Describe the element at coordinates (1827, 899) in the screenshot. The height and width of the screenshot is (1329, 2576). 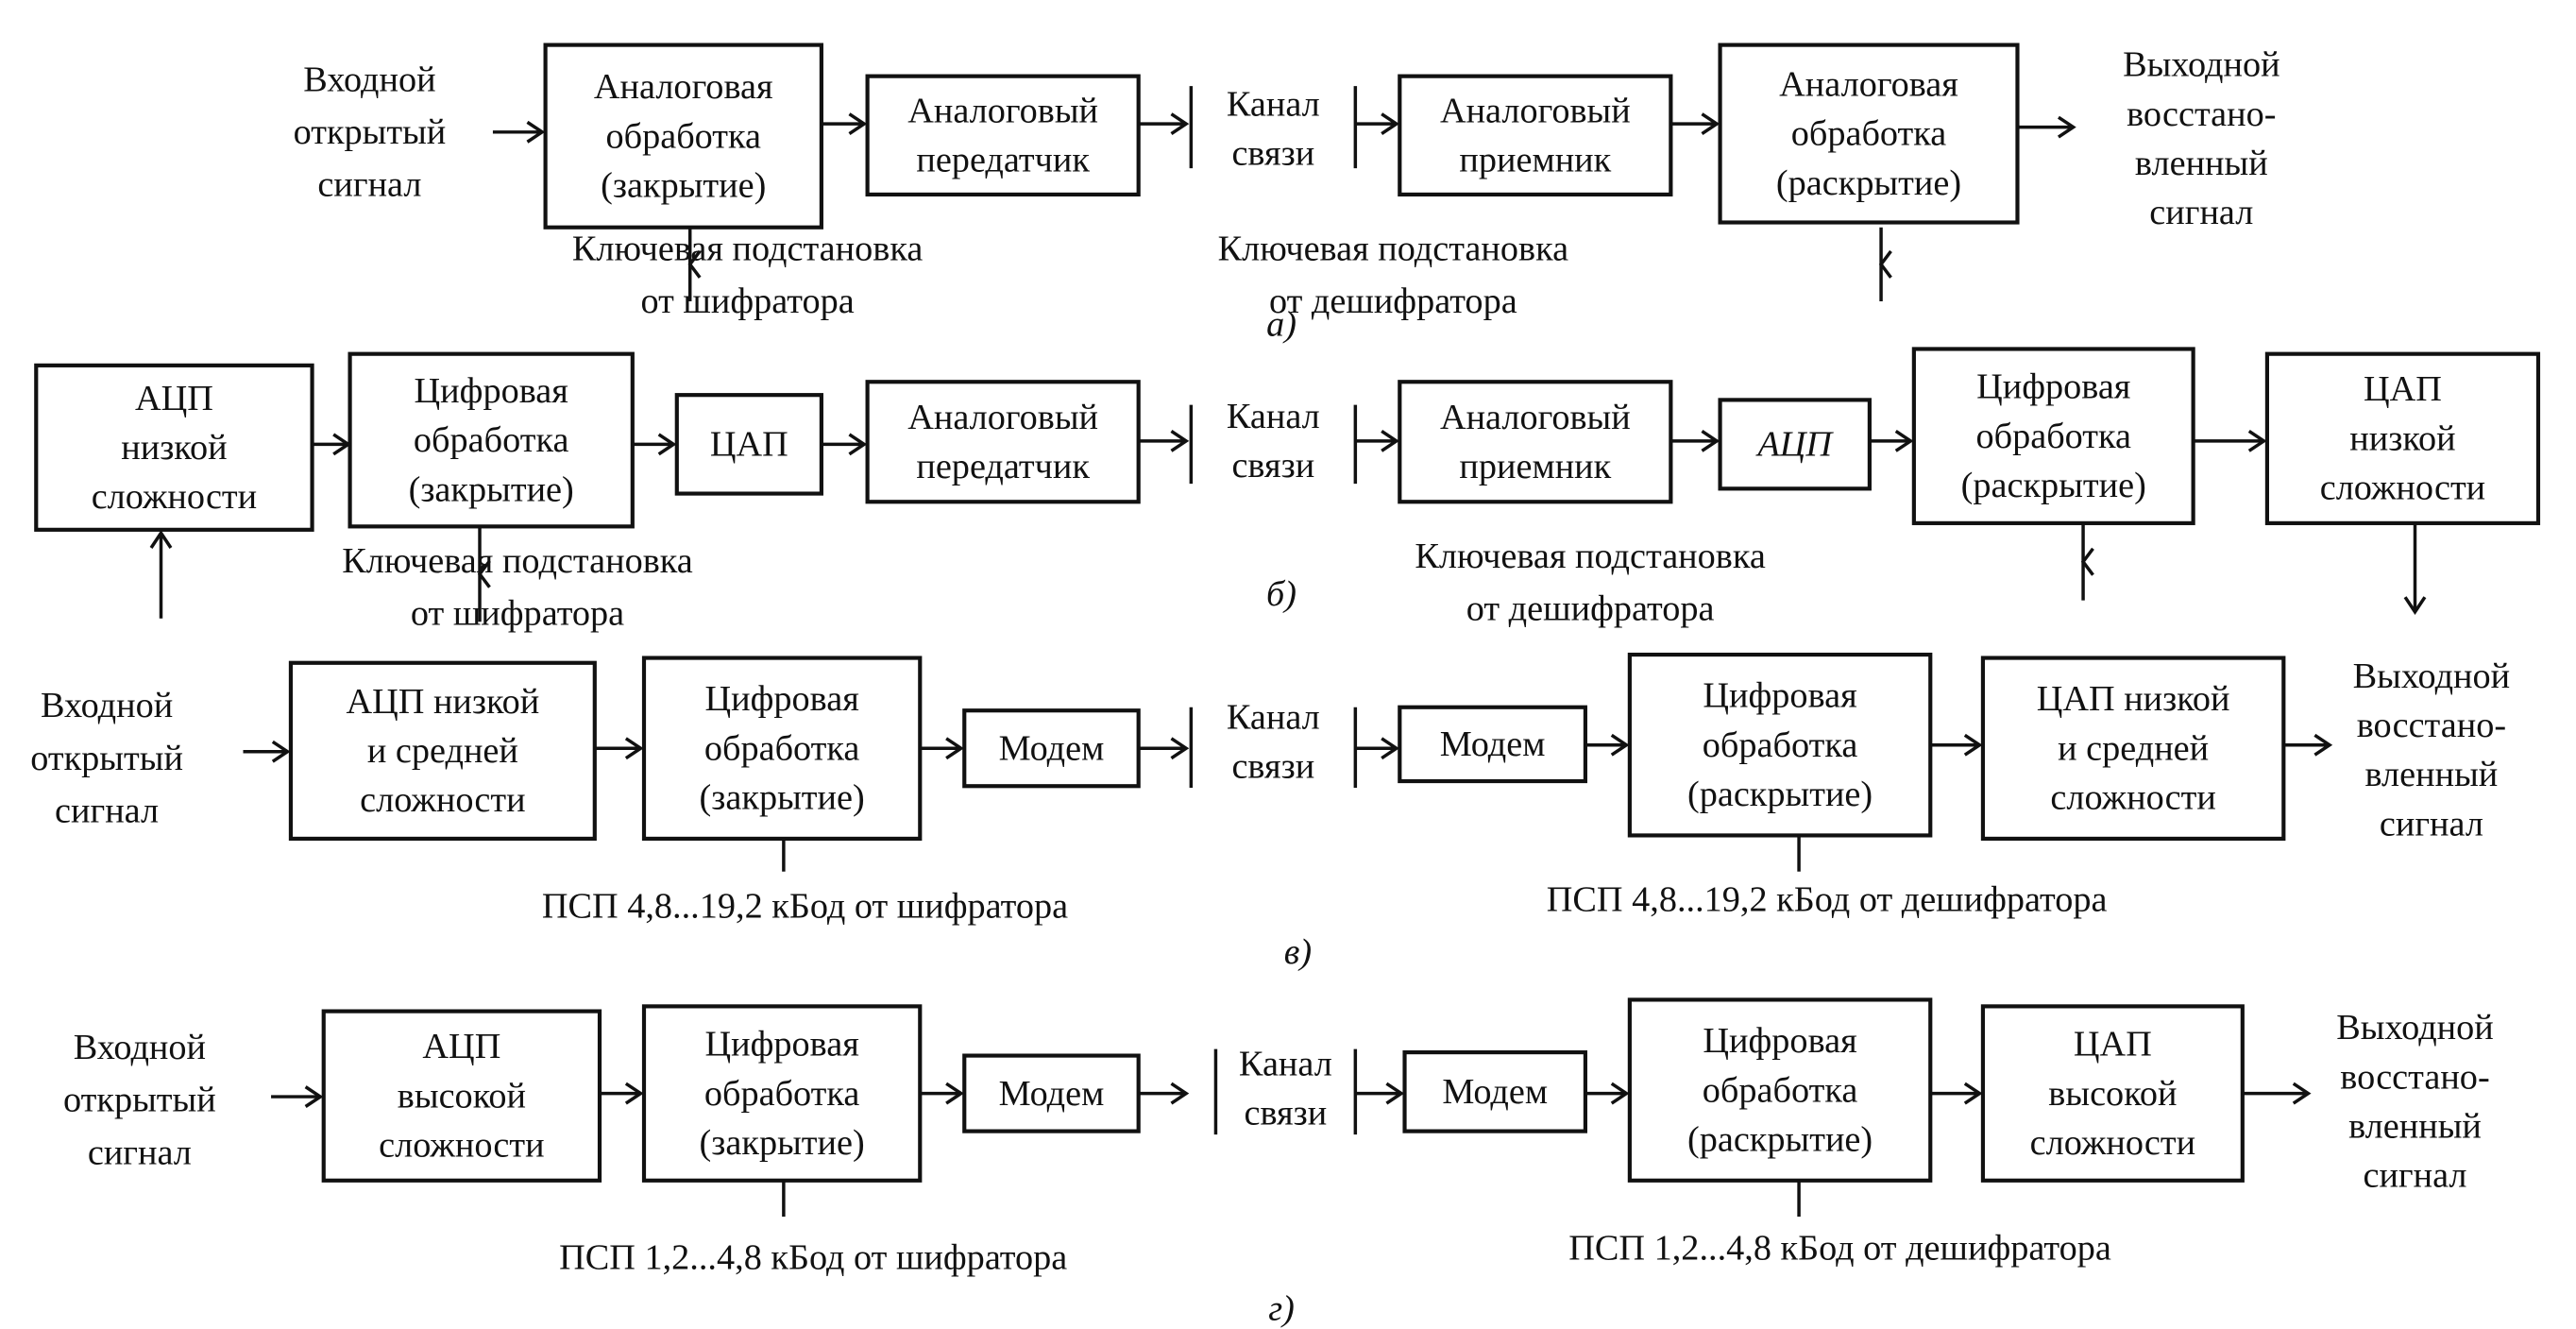
I see `key-source-label: ПСП 4,8...19,2 кБод от дешифратора` at that location.